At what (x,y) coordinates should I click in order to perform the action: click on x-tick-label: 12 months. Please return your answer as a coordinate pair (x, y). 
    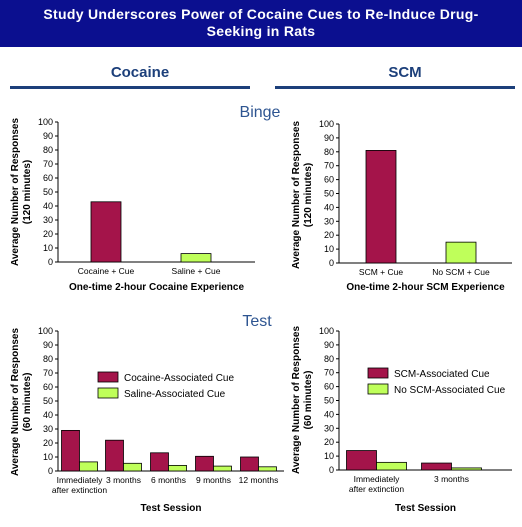
    Looking at the image, I should click on (259, 480).